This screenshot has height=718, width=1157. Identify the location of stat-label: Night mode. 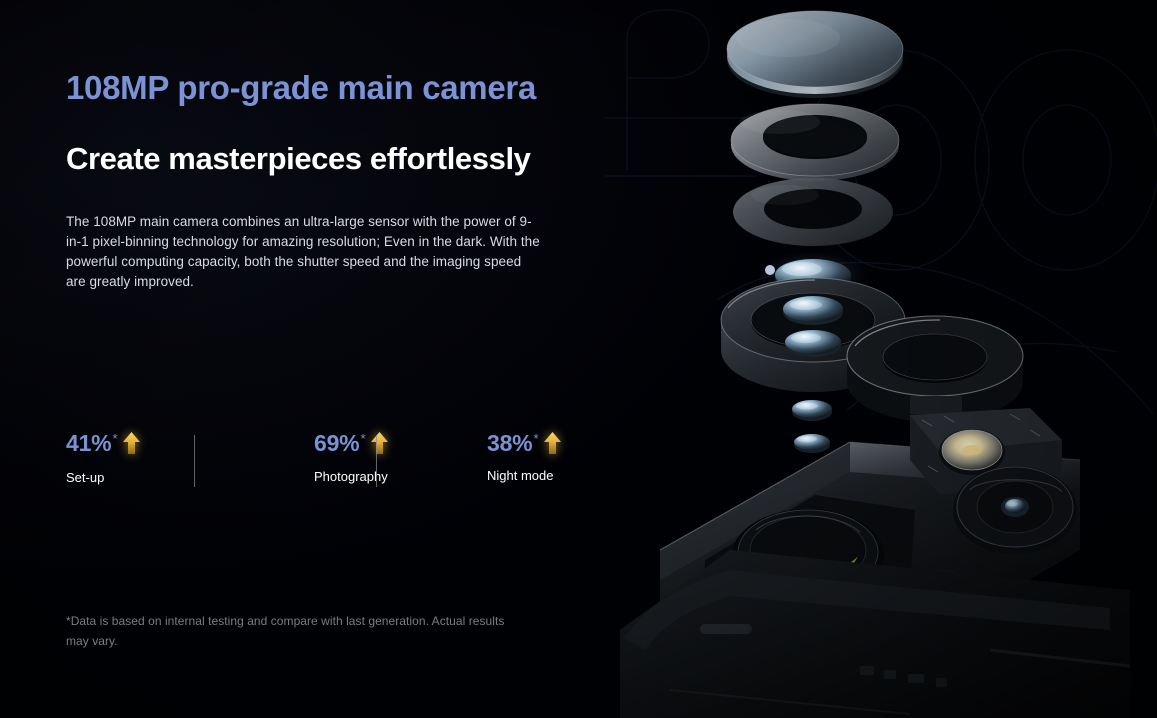
(520, 475).